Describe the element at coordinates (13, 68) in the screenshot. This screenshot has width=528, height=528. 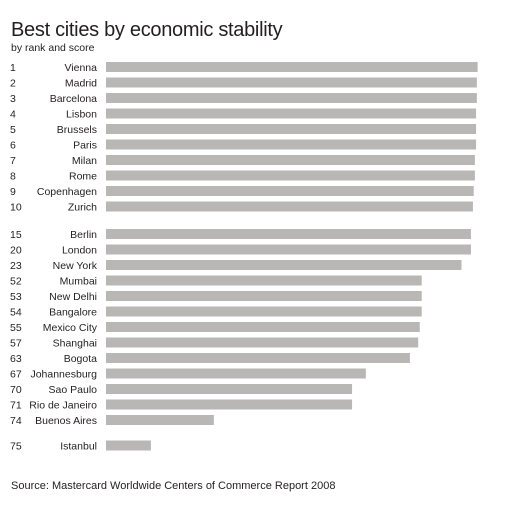
I see `rank-label: 1` at that location.